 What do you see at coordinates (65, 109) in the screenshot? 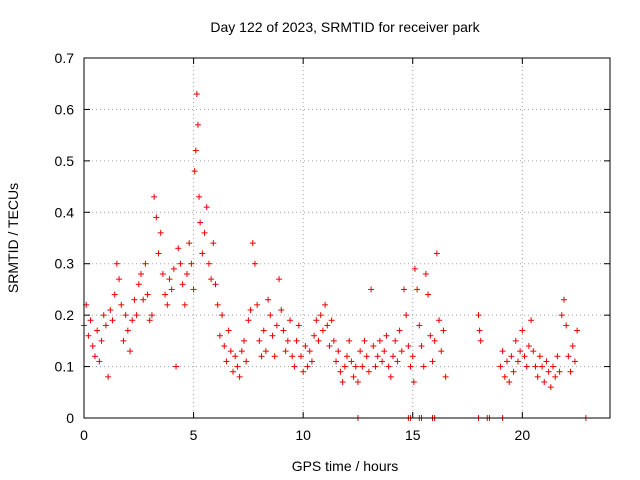
I see `y-tick-label: 0.6` at bounding box center [65, 109].